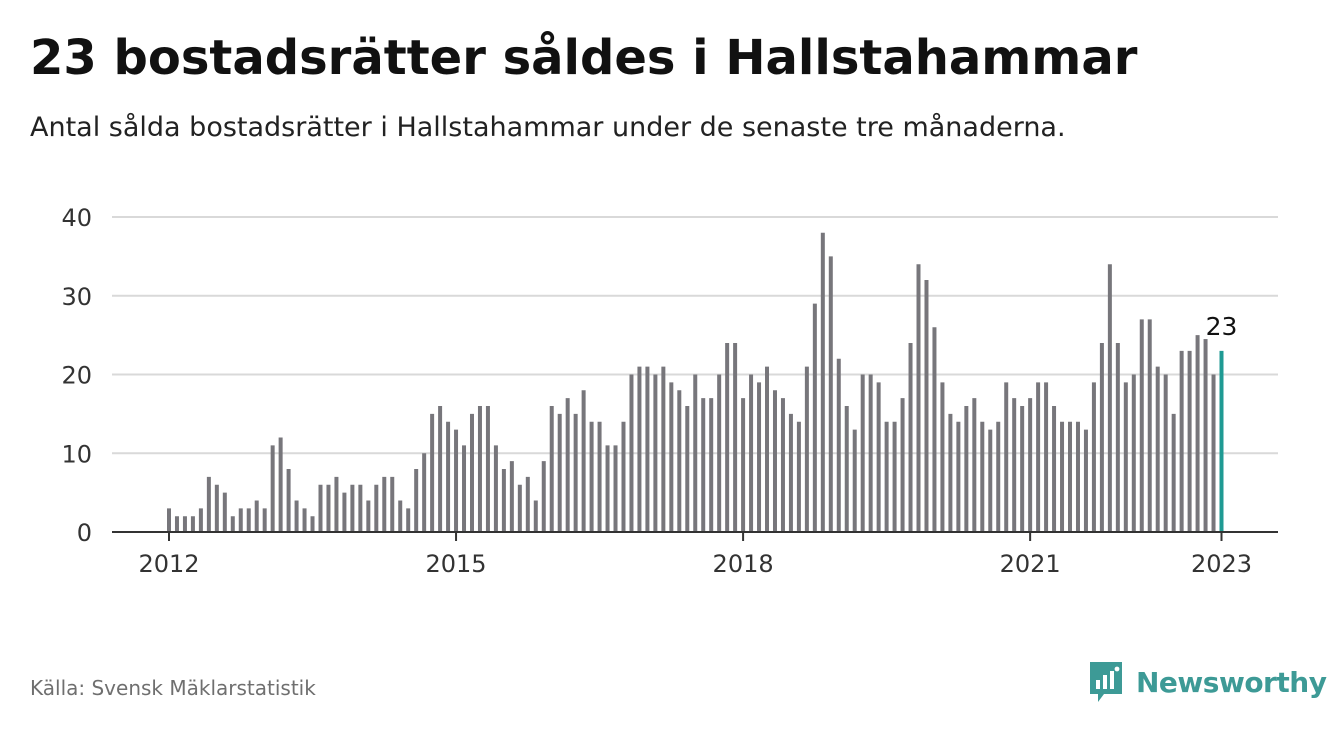 Image resolution: width=1340 pixels, height=734 pixels. I want to click on x-tick-label: 2023, so click(1221, 564).